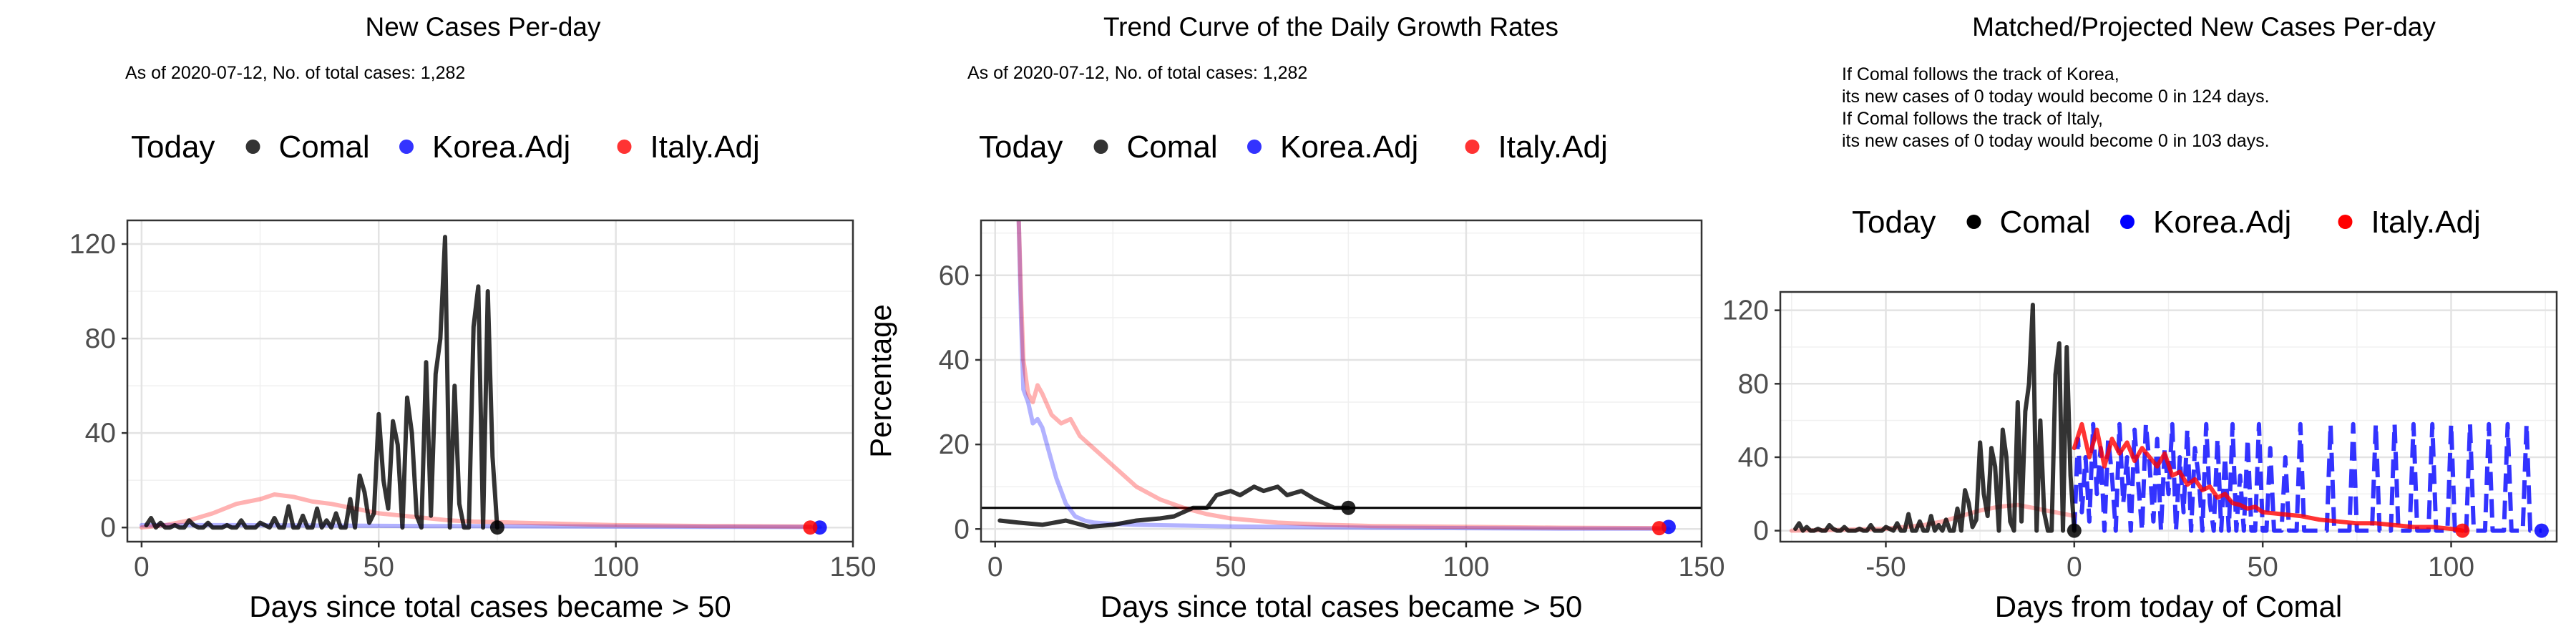 The image size is (2576, 644). I want to click on chart-subtitle-line: If Comal follows the track of Korea,, so click(1980, 74).